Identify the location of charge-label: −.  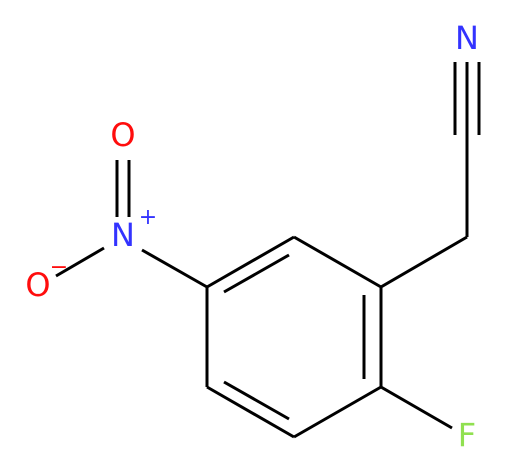
(59, 267).